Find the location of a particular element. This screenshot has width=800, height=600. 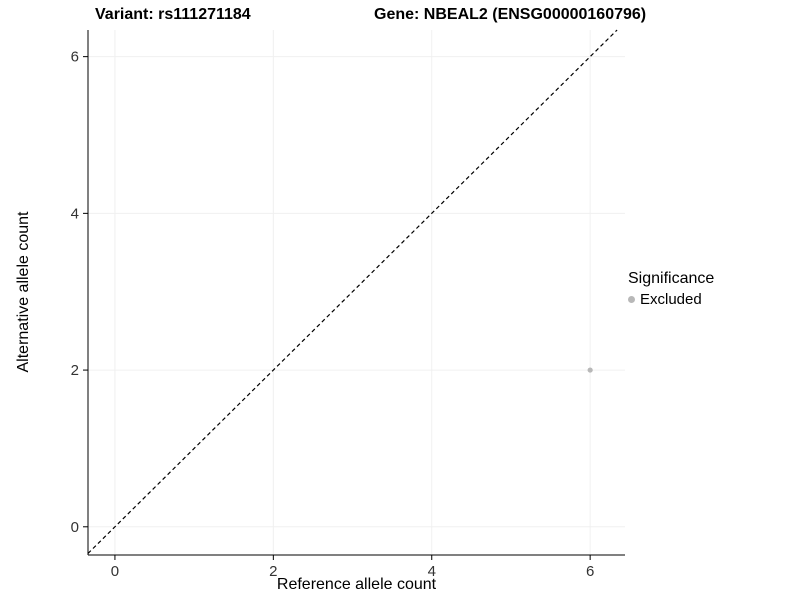

y-axis-label: Alternative allele count is located at coordinates (23, 292).